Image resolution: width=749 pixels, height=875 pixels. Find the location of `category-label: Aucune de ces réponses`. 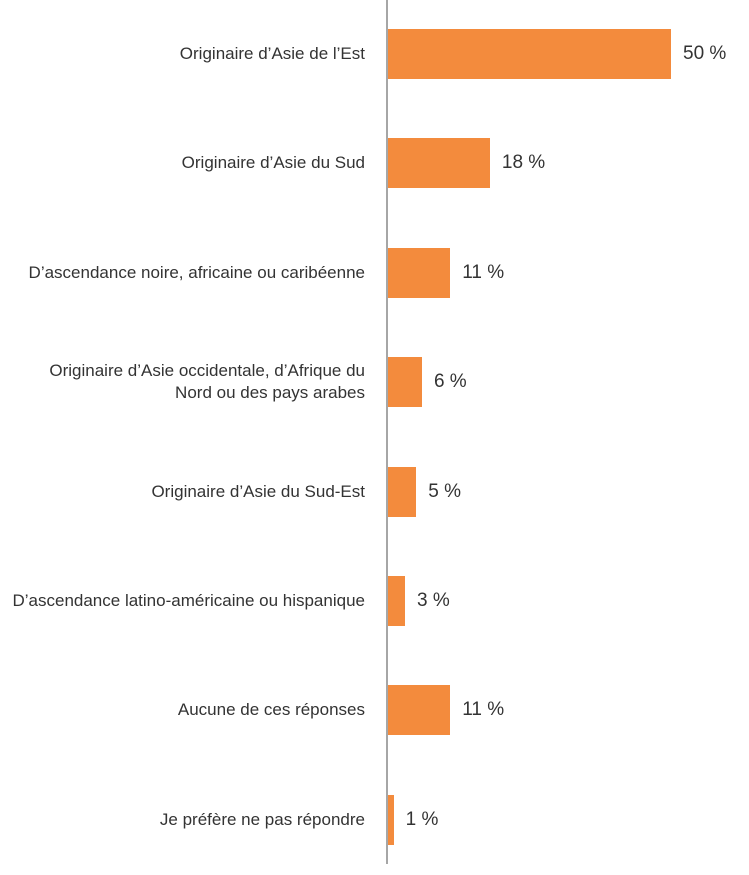

category-label: Aucune de ces réponses is located at coordinates (271, 710).